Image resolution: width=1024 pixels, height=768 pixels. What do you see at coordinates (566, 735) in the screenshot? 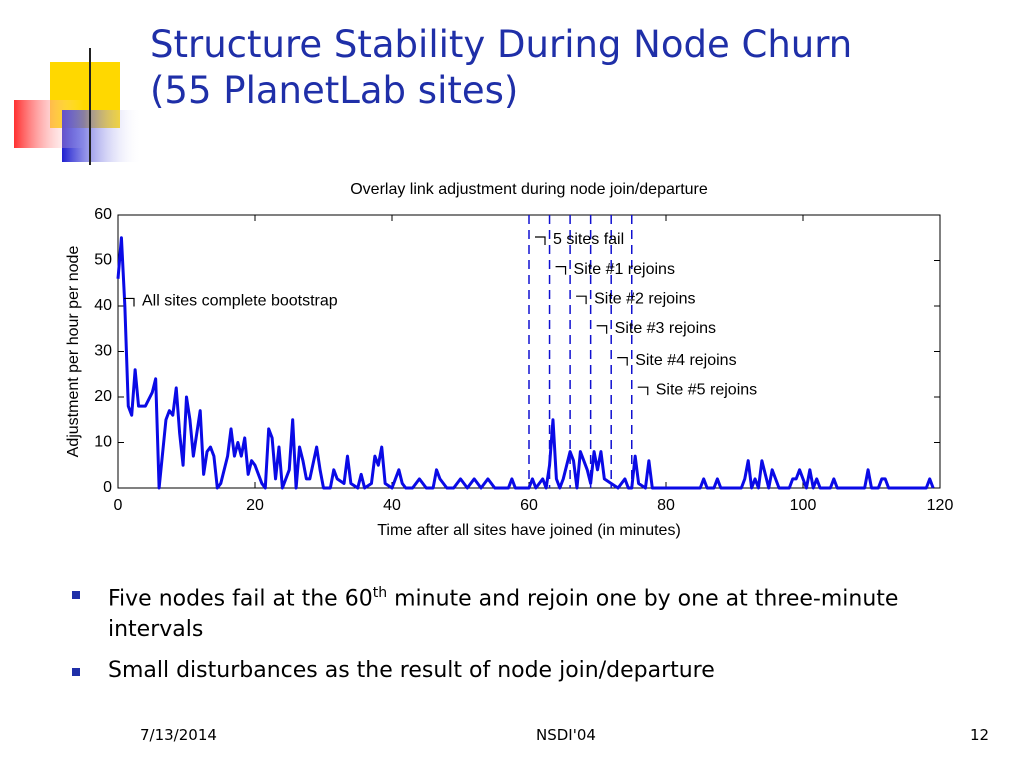
I see `footer-center: NSDI'04` at bounding box center [566, 735].